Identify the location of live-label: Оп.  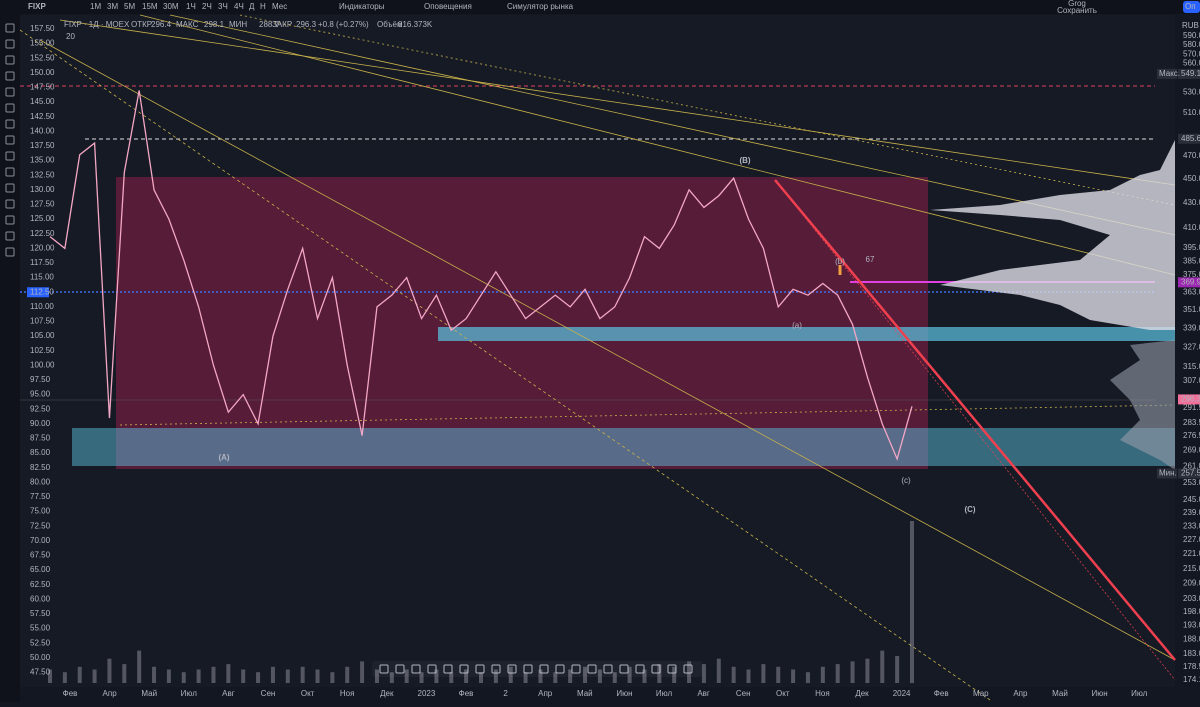
(1190, 6).